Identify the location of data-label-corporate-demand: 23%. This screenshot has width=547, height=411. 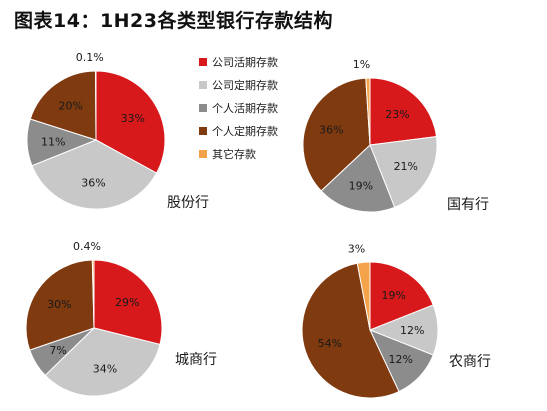
(397, 114).